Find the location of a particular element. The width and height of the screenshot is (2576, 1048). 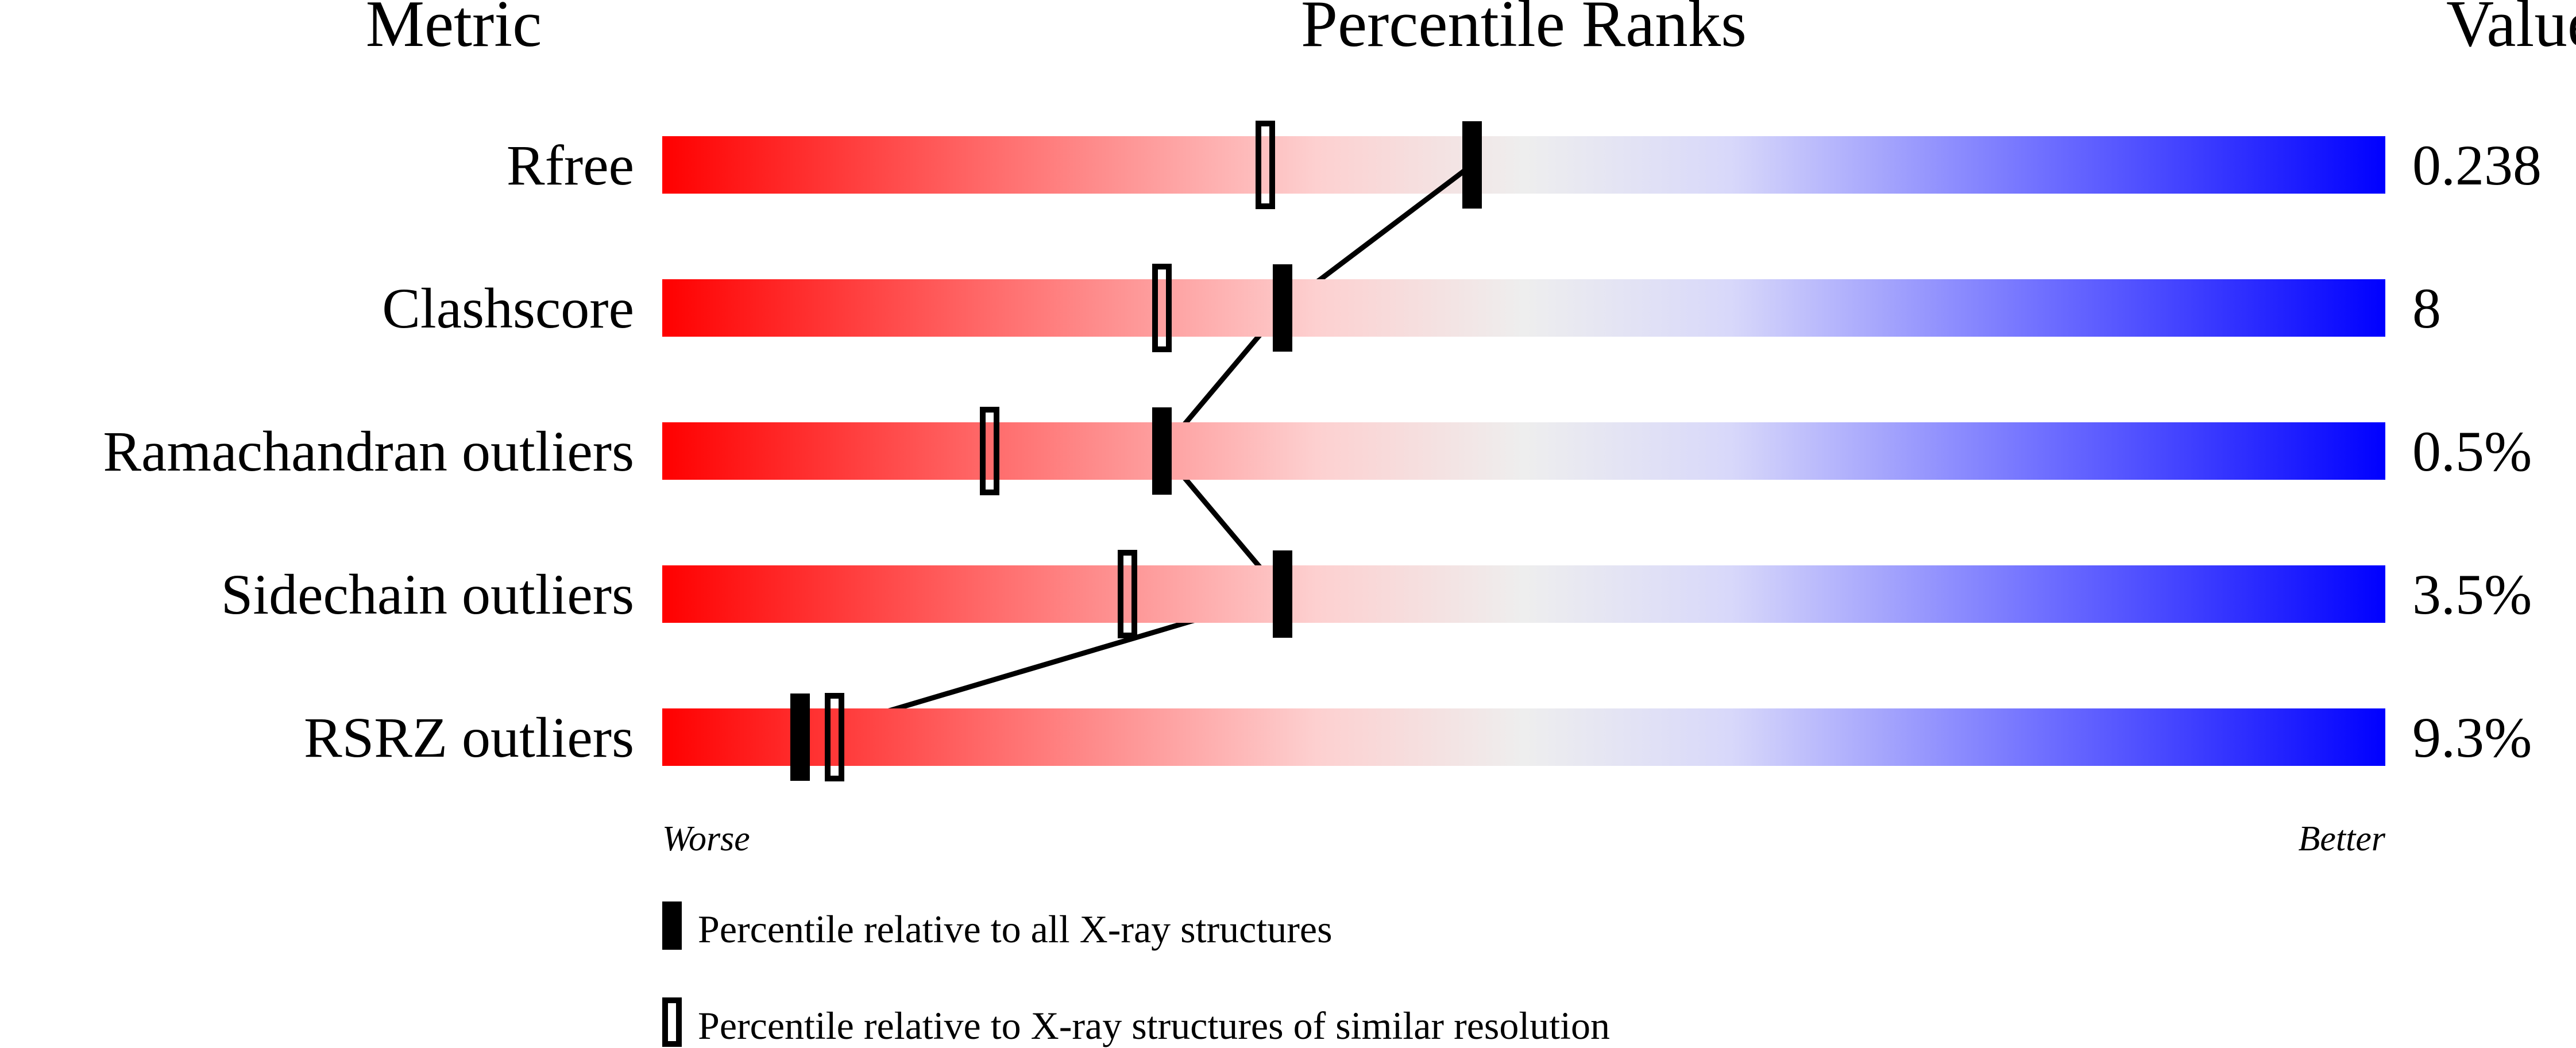

header-metric: Metric is located at coordinates (454, 30).